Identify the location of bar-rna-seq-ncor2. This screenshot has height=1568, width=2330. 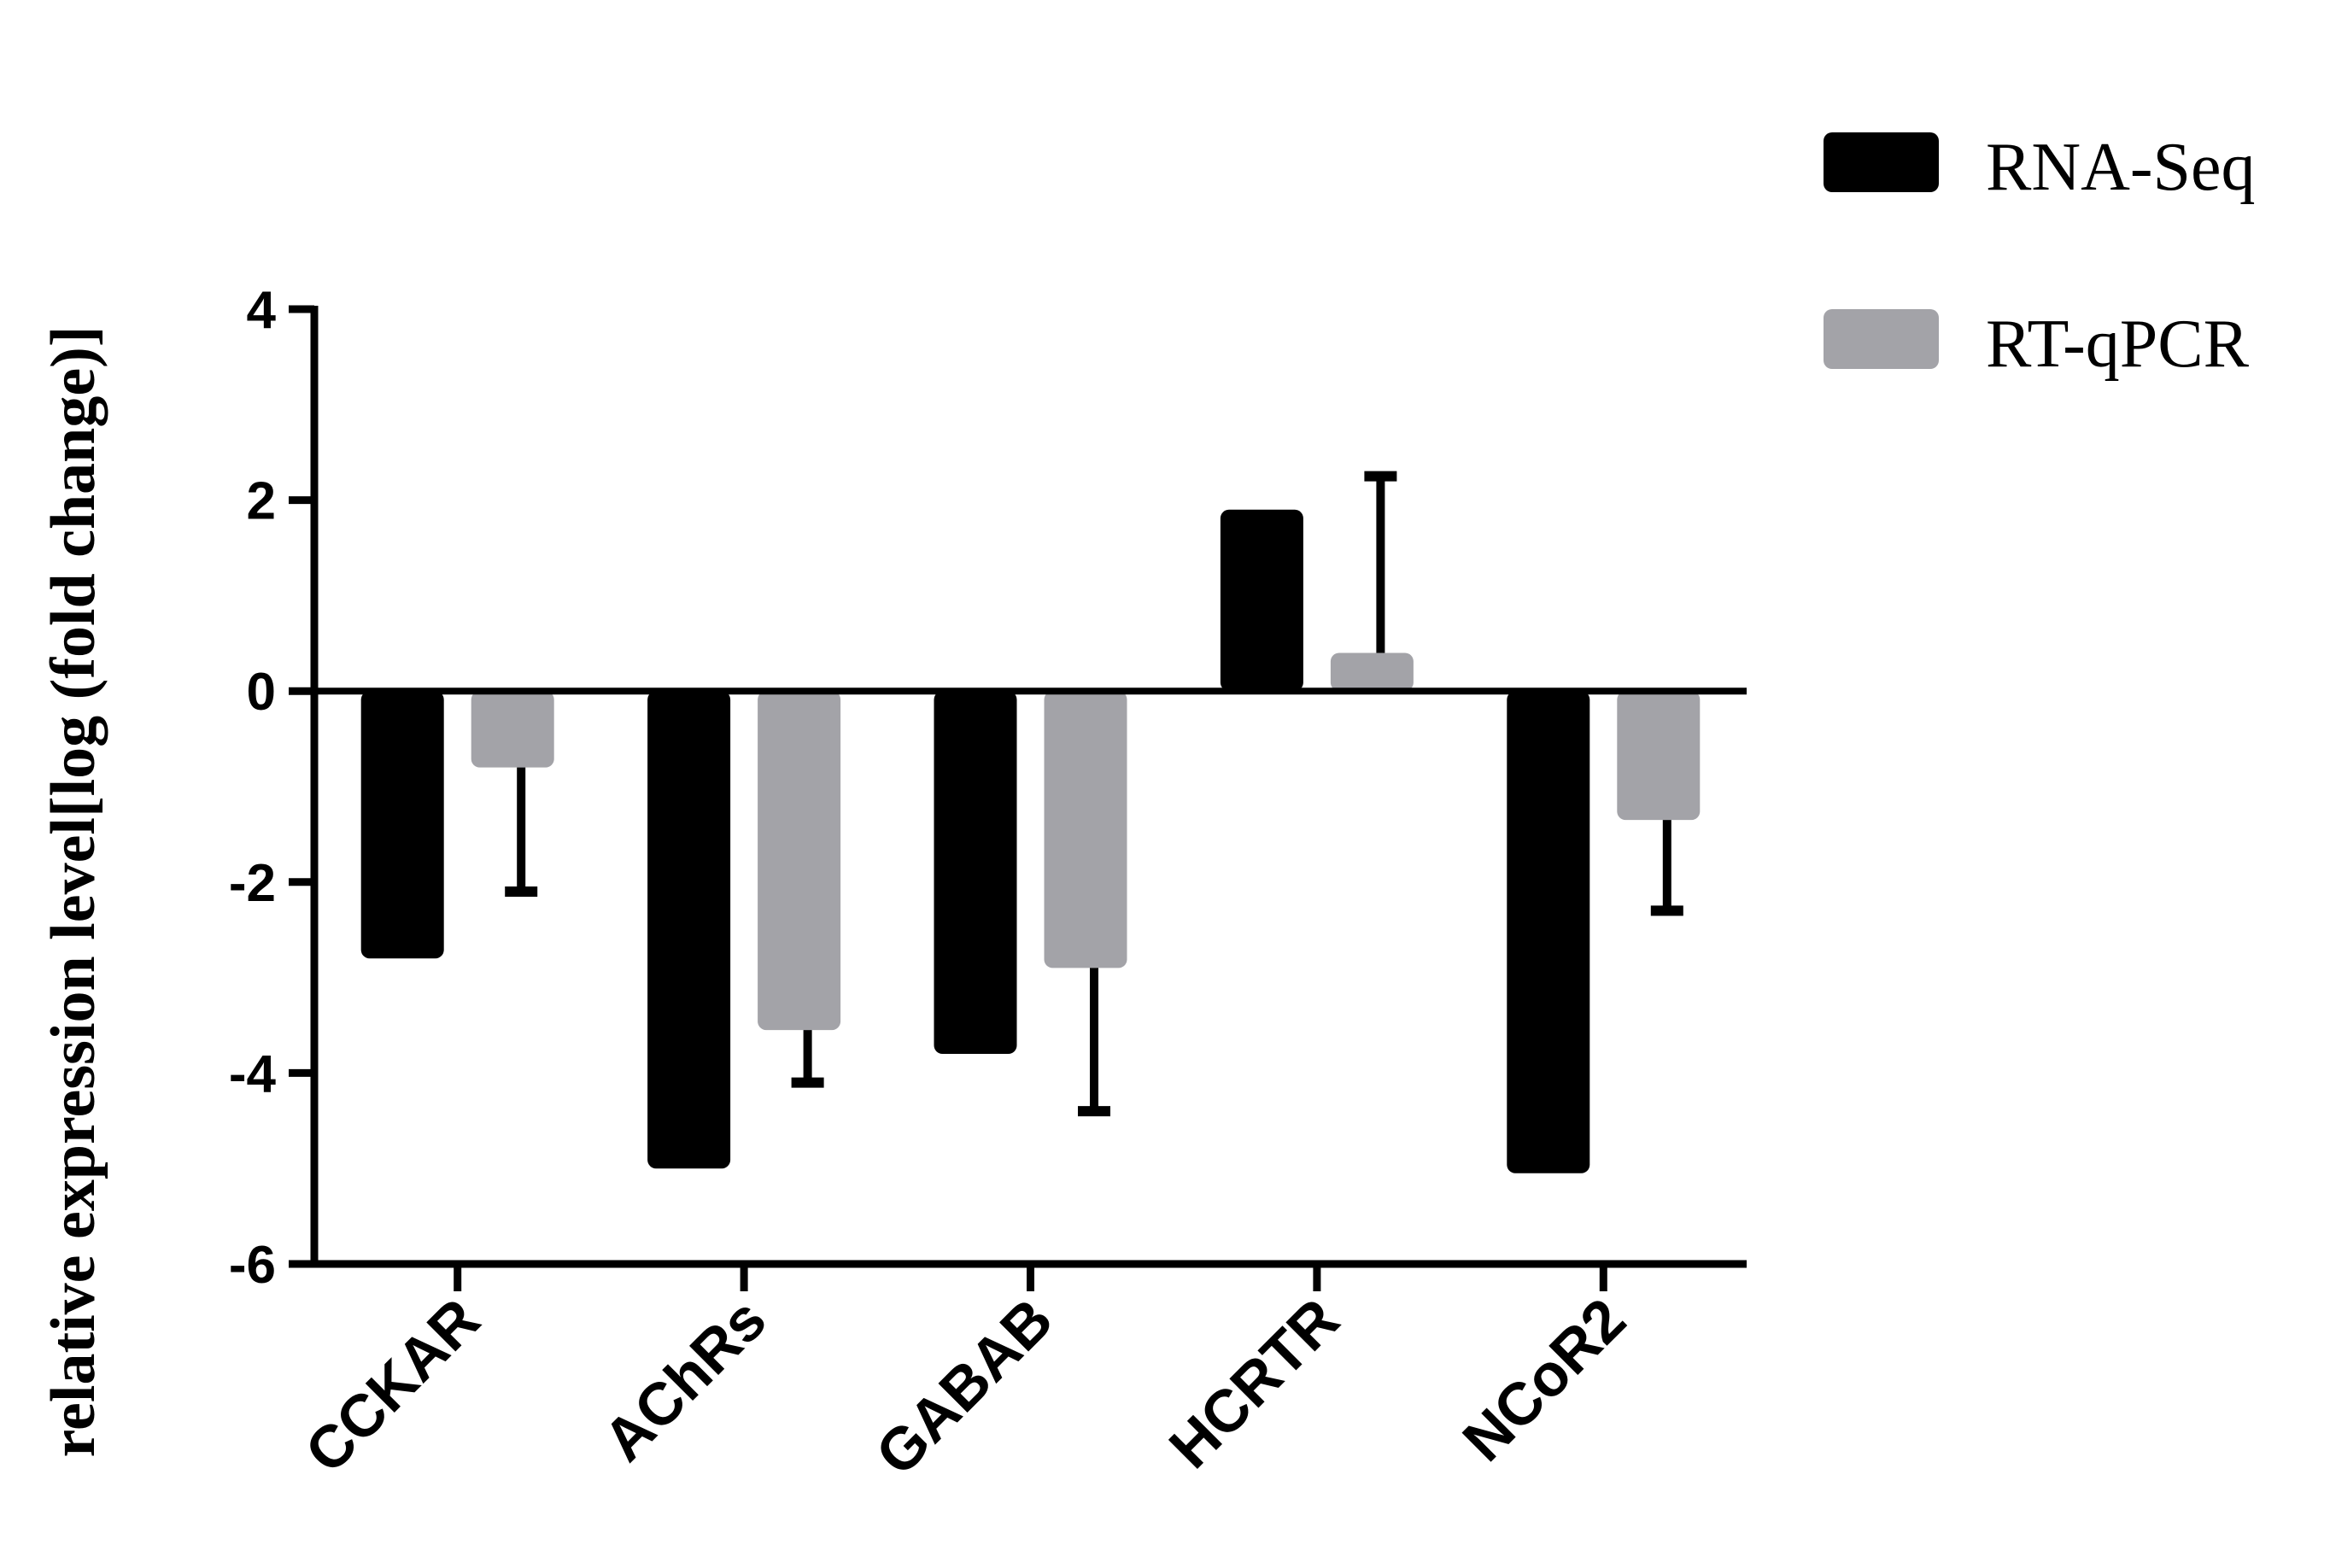
(1549, 932).